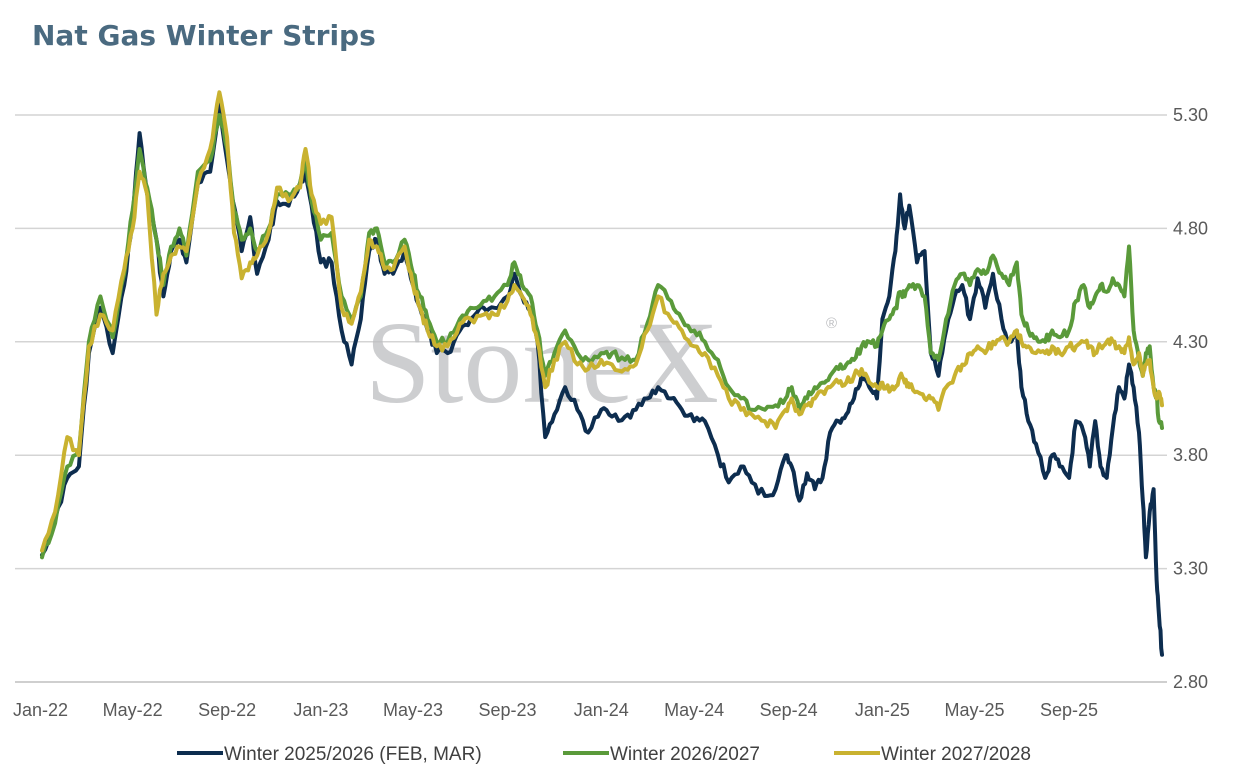  What do you see at coordinates (1190, 569) in the screenshot?
I see `y-tick-label: 3.30` at bounding box center [1190, 569].